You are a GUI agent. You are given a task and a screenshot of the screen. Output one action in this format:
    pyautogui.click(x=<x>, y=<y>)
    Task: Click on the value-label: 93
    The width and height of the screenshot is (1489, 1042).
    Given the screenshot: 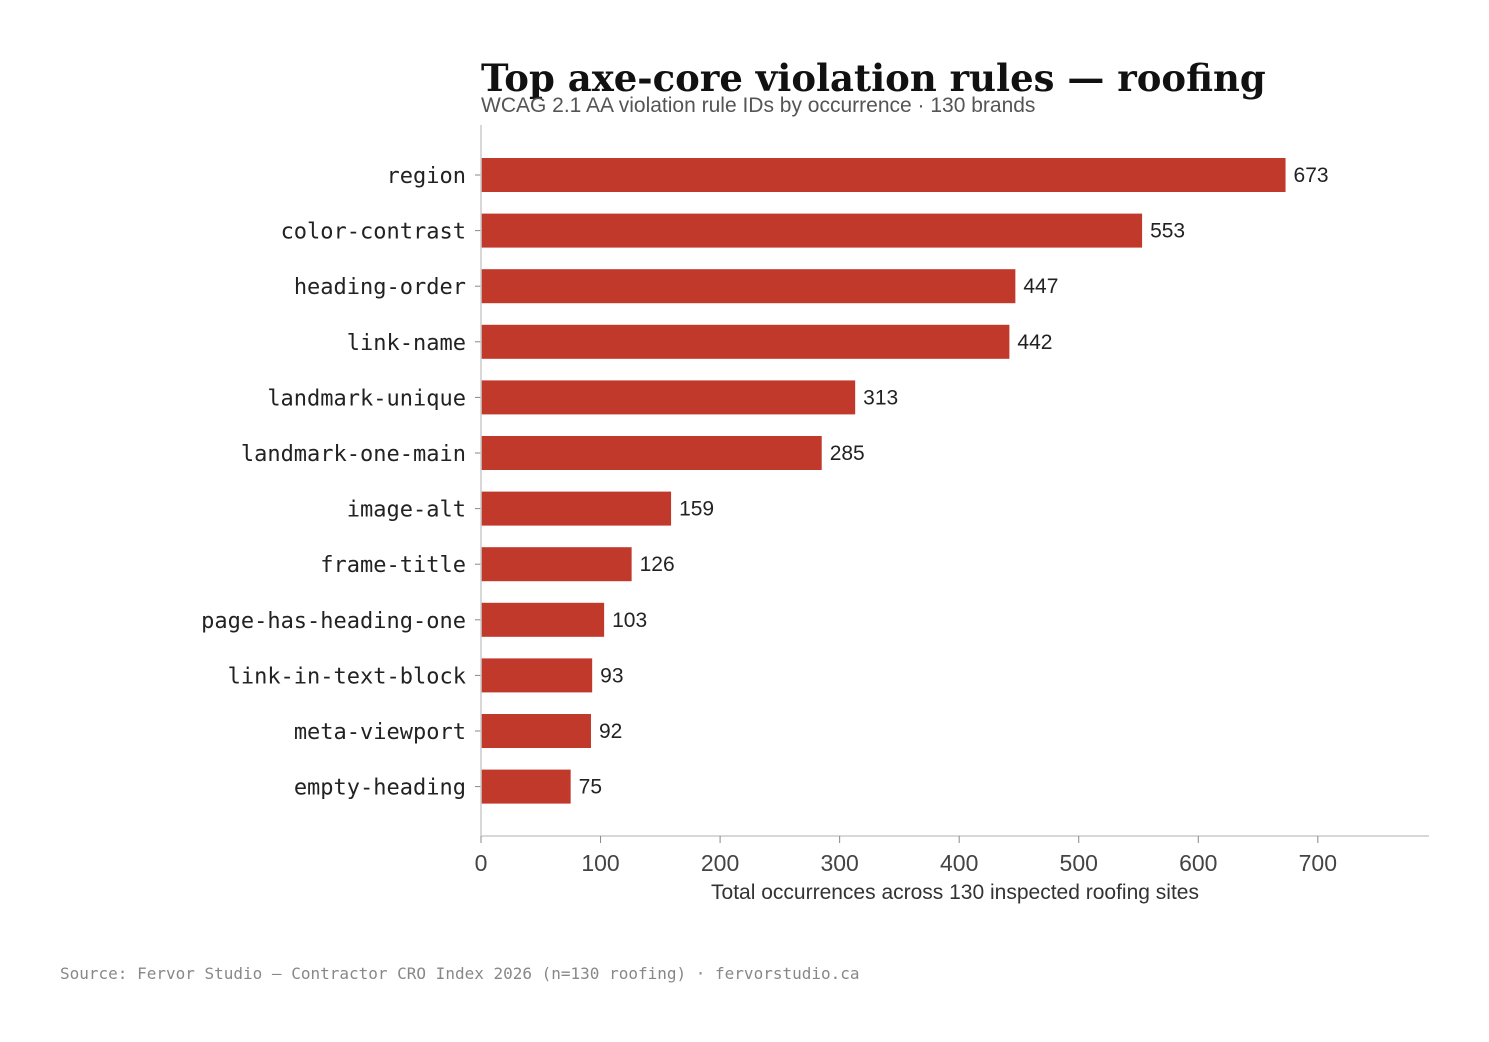 What is the action you would take?
    pyautogui.click(x=611, y=675)
    